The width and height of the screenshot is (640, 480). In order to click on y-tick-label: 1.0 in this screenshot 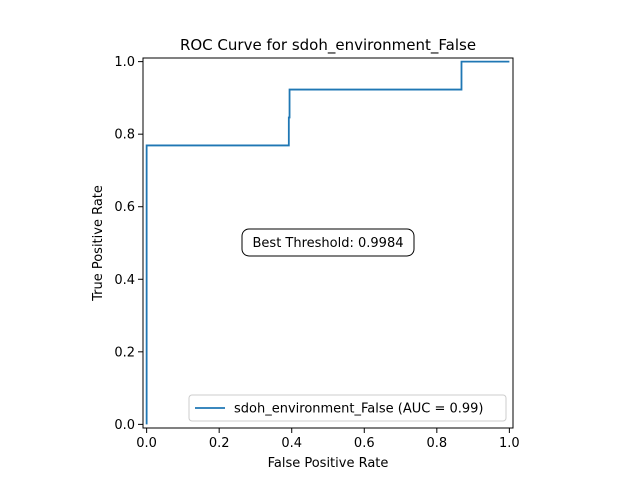, I will do `click(124, 62)`.